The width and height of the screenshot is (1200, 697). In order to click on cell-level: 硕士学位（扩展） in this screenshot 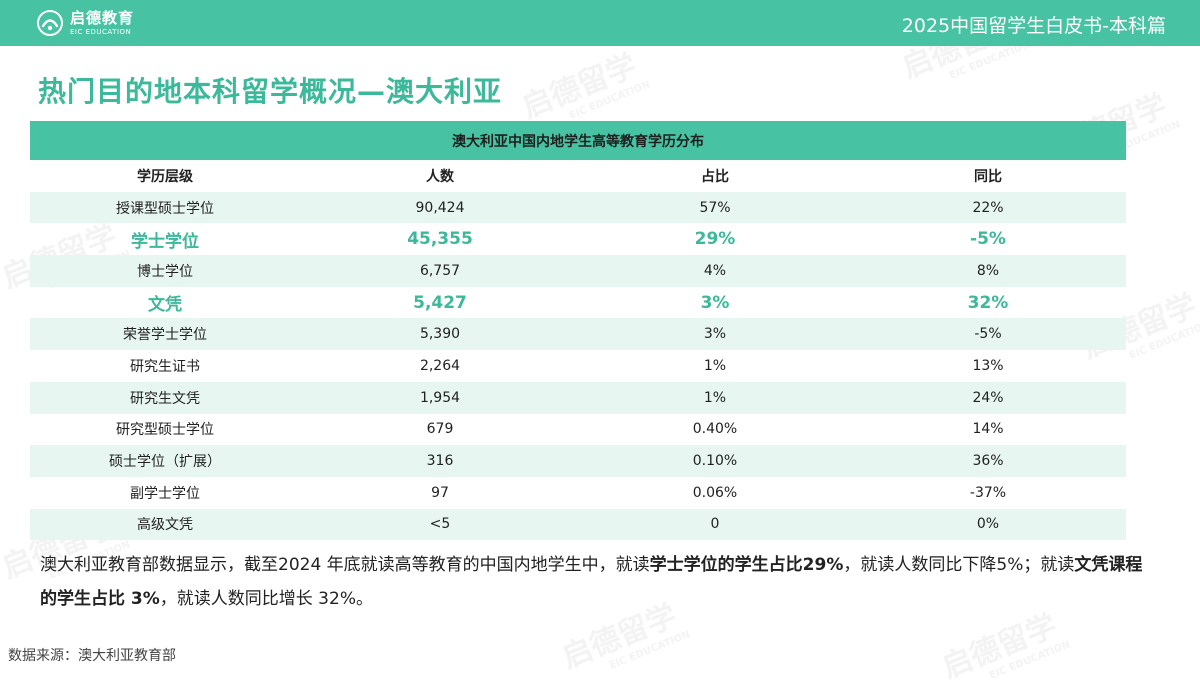, I will do `click(165, 462)`.